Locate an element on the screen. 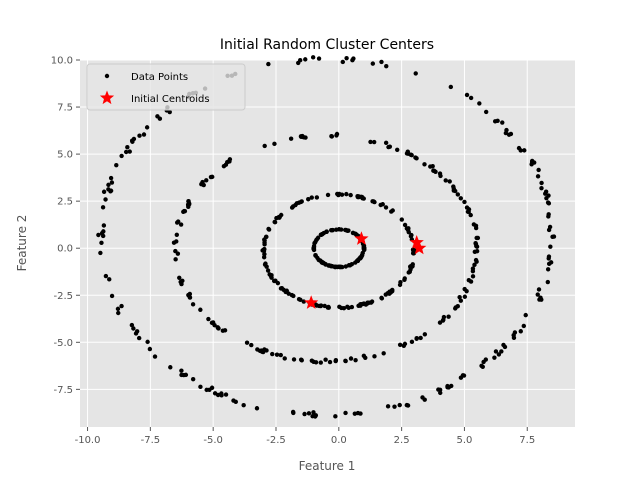  legend-marker-initial-centroids is located at coordinates (107, 97).